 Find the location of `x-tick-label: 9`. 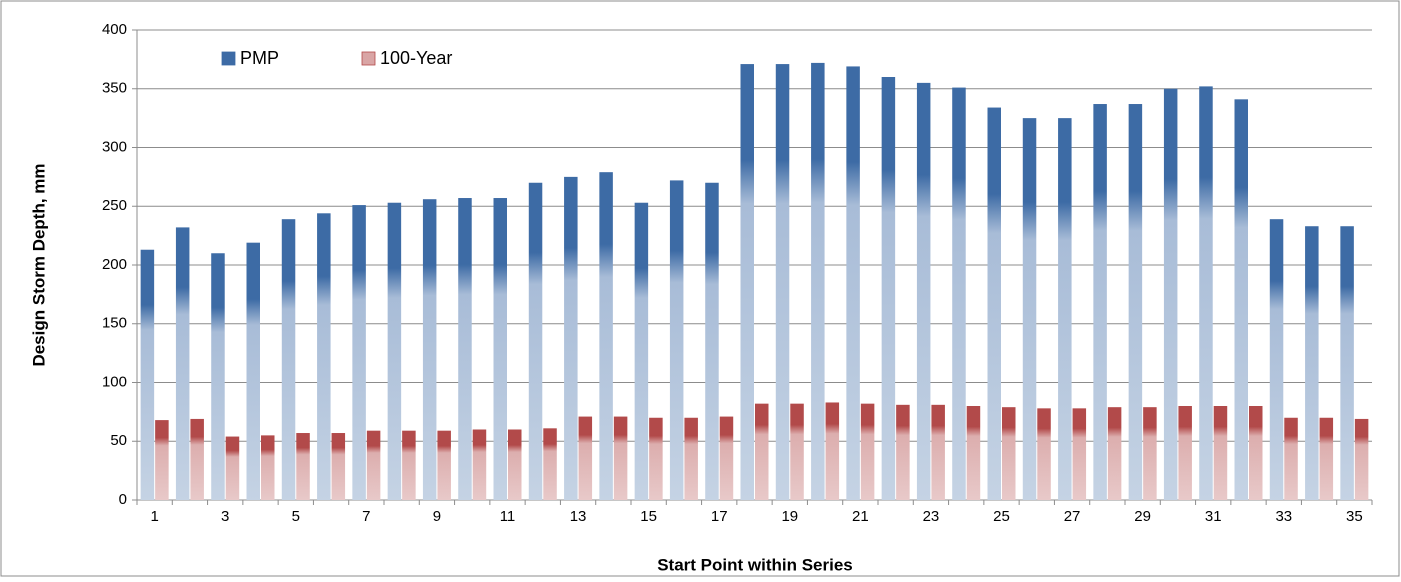

x-tick-label: 9 is located at coordinates (437, 516).